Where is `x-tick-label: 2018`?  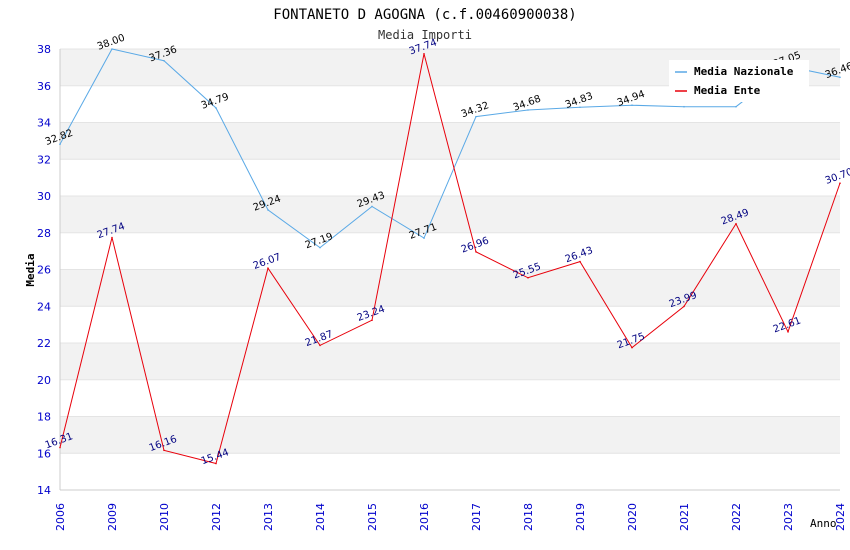 x-tick-label: 2018 is located at coordinates (528, 517).